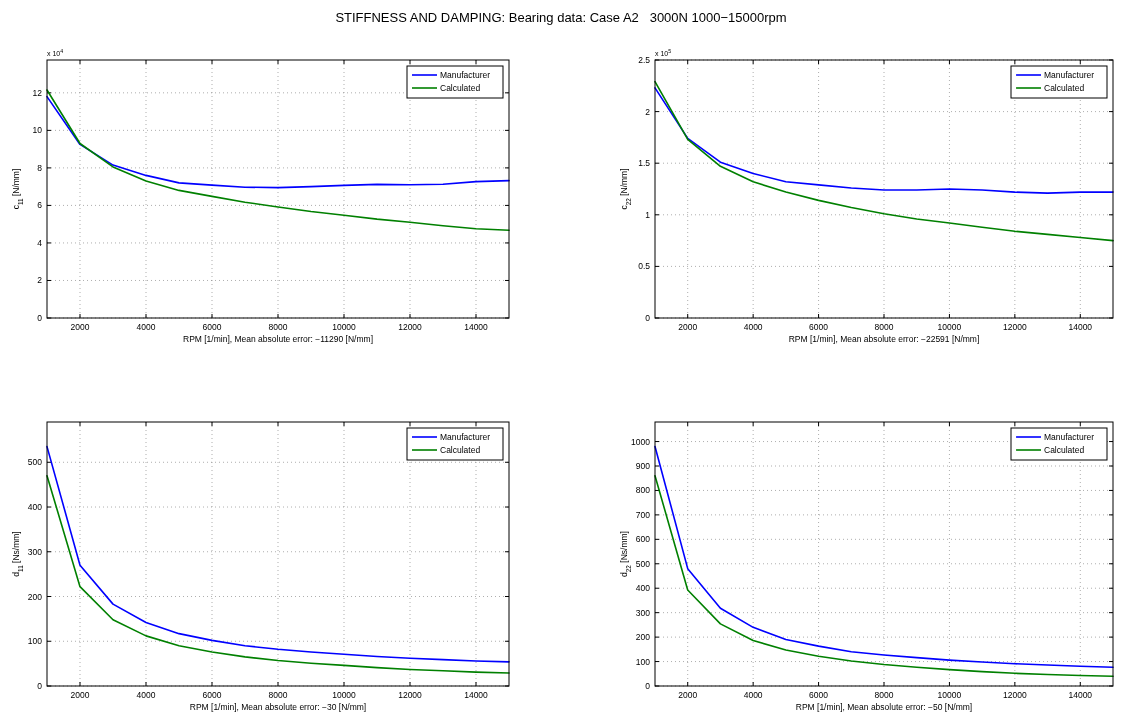  I want to click on x-axis-title: RPM [1/min], Mean absolute error: −22591 [N/mm], so click(884, 339).